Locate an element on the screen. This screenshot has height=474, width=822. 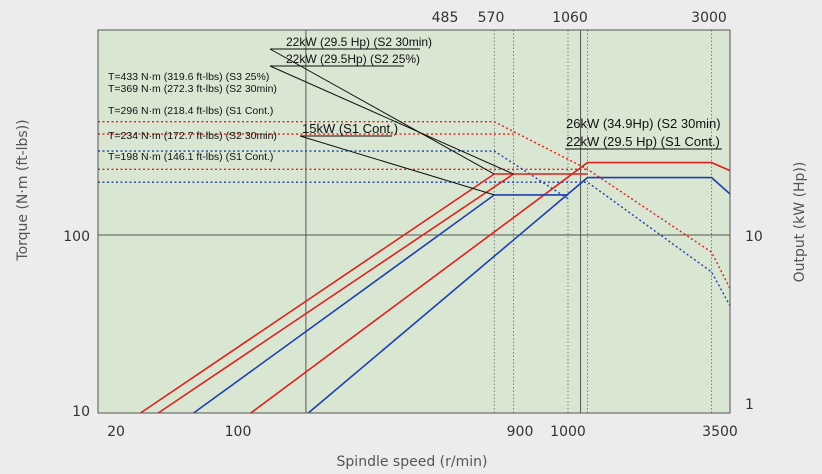
x-axis-title: Spindle speed (r/min) is located at coordinates (412, 462).